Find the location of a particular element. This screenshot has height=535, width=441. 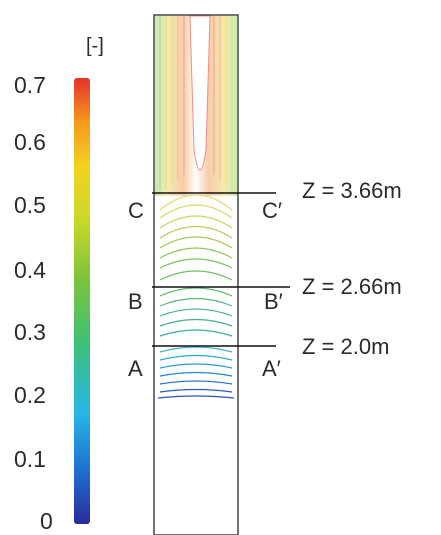

section-label-c-prime: C′ is located at coordinates (272, 210).